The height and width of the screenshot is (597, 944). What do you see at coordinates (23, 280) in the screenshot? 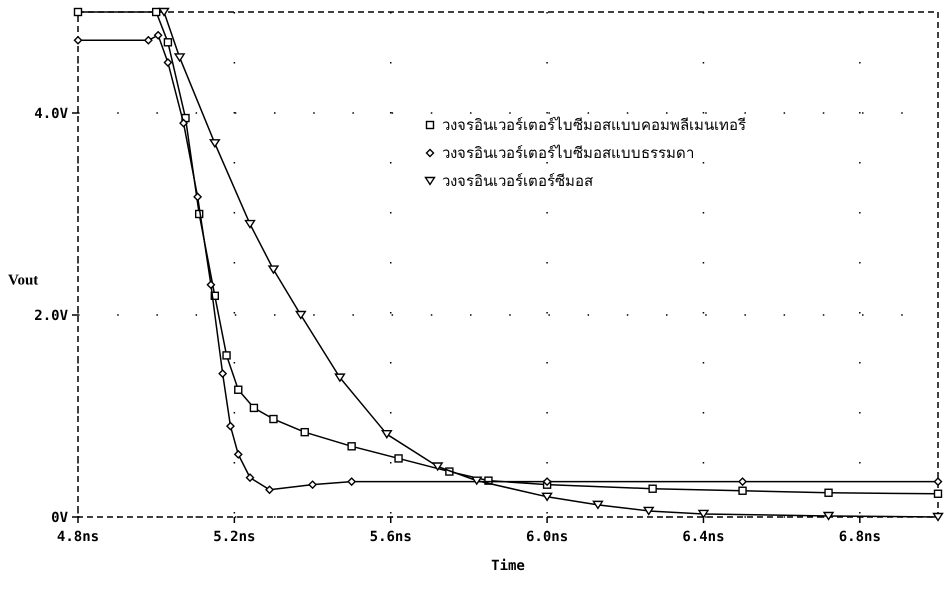
I see `y-axis-title: Vout` at bounding box center [23, 280].